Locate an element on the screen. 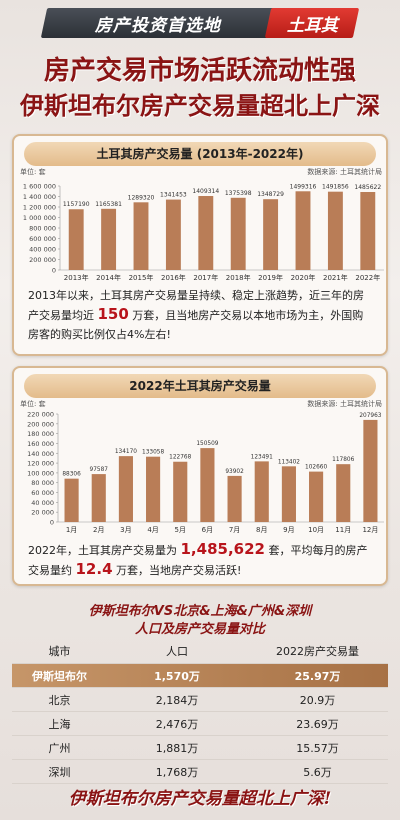  x-tick-label: 9月 is located at coordinates (288, 530).